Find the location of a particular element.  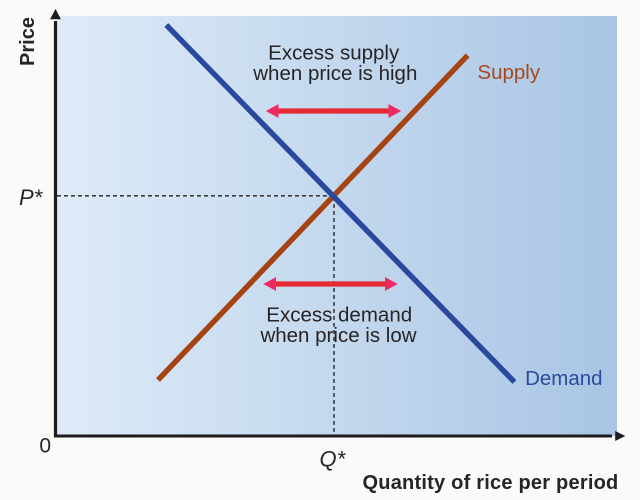

svg-text: Quantity of rice per period is located at coordinates (491, 483).